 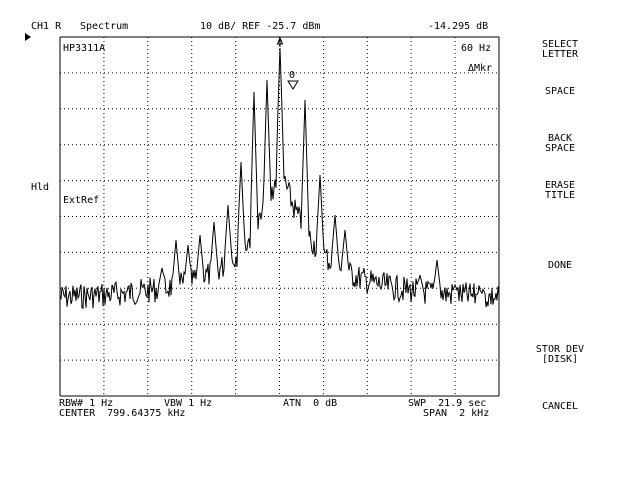 I want to click on attenuation-readout: ATN 0 dB, so click(x=310, y=403).